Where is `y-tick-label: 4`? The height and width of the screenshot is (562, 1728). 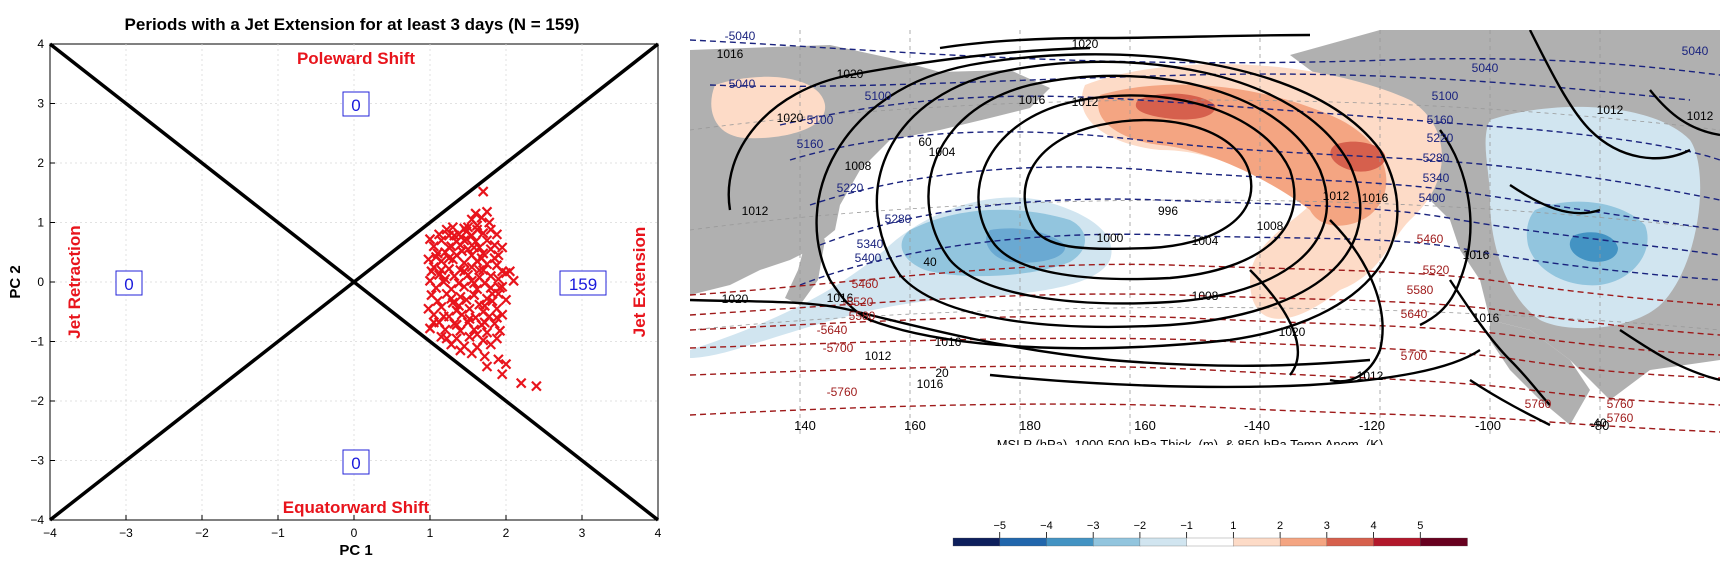
y-tick-label: 4 is located at coordinates (40, 44).